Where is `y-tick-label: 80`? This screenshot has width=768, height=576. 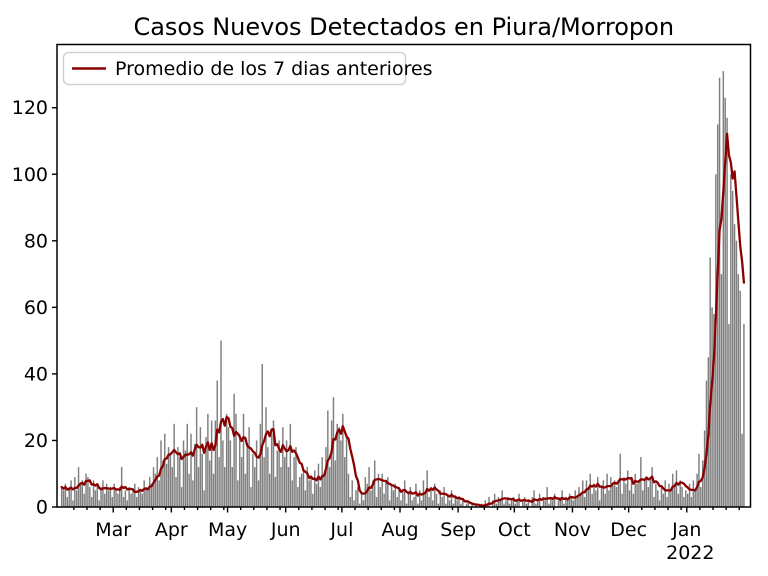
y-tick-label: 80 is located at coordinates (36, 241).